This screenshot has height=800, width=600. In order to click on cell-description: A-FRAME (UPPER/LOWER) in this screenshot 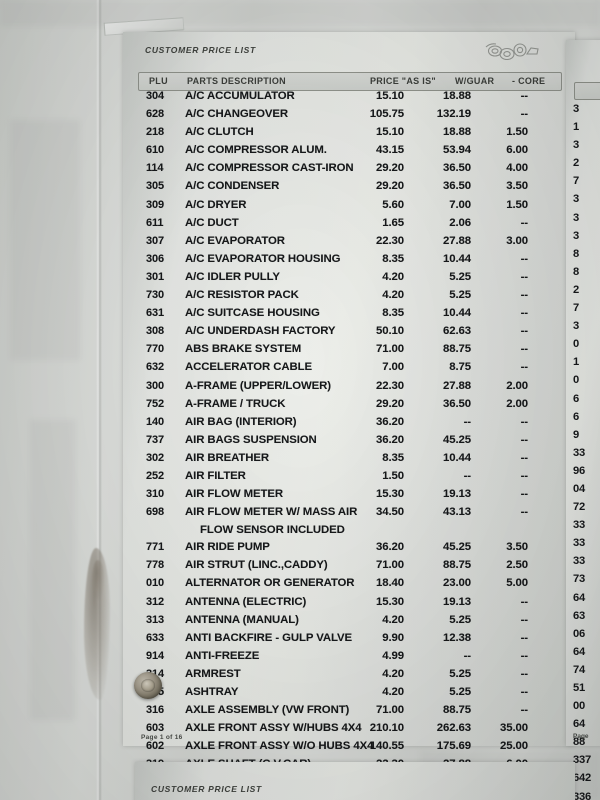, I will do `click(258, 385)`.